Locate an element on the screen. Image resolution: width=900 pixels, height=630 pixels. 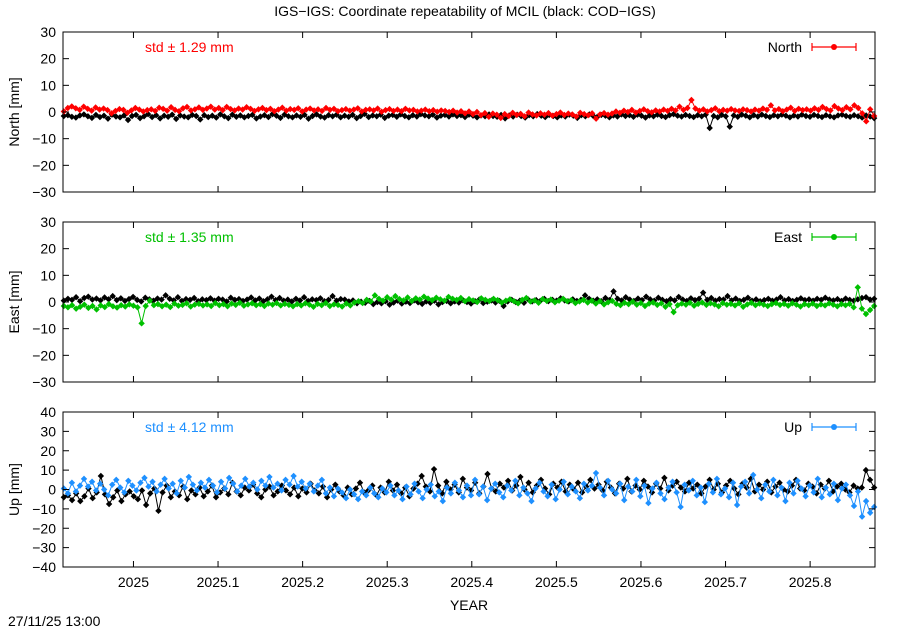
north-y-tick-label: −10 is located at coordinates (44, 139).